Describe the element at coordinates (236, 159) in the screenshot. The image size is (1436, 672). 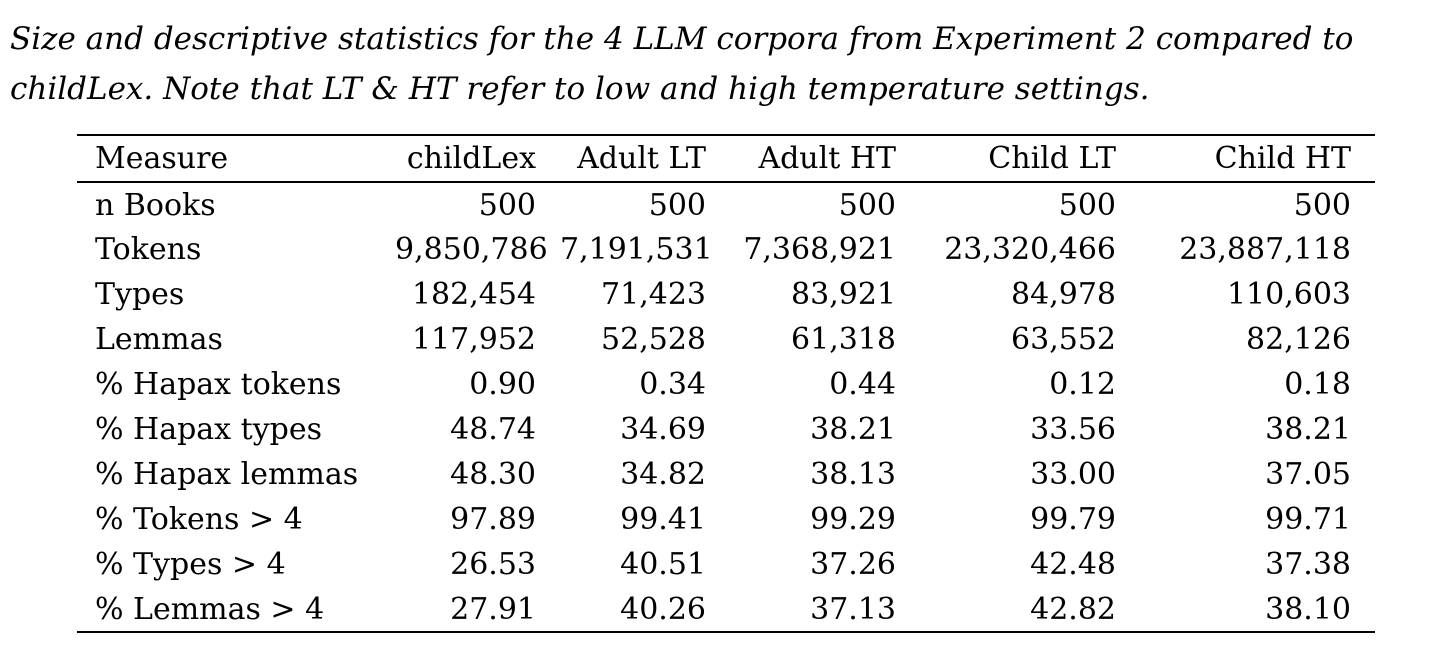
I see `column-header: Measure` at that location.